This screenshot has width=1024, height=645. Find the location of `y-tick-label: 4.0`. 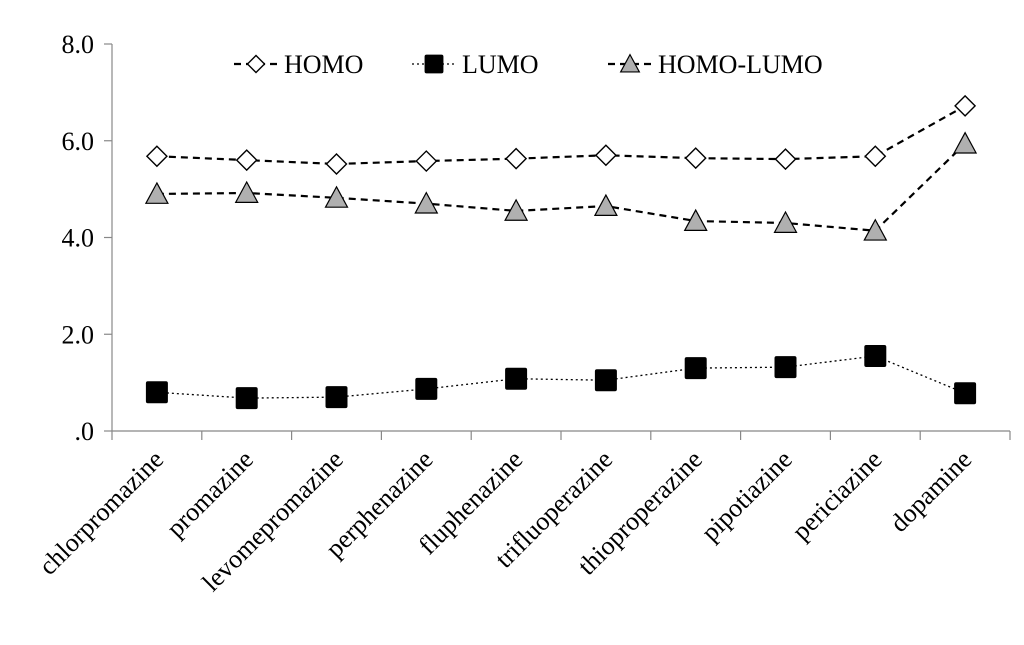

y-tick-label: 4.0 is located at coordinates (78, 238).